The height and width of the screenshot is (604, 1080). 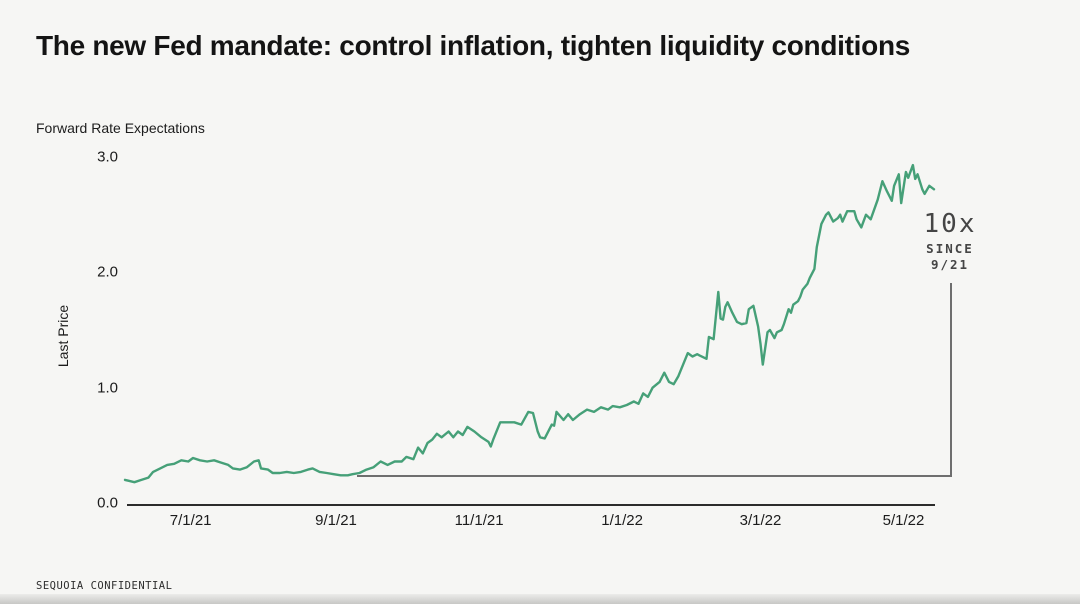 What do you see at coordinates (107, 503) in the screenshot?
I see `y-tick-label: 0.0` at bounding box center [107, 503].